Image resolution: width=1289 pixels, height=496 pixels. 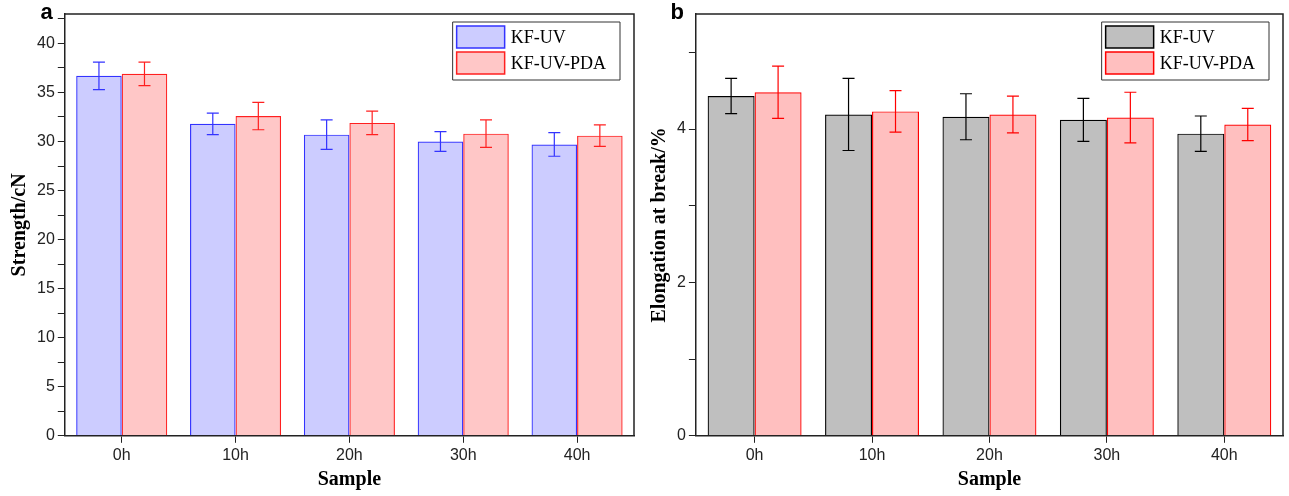 I want to click on y-tick-label: 10, so click(x=46, y=337).